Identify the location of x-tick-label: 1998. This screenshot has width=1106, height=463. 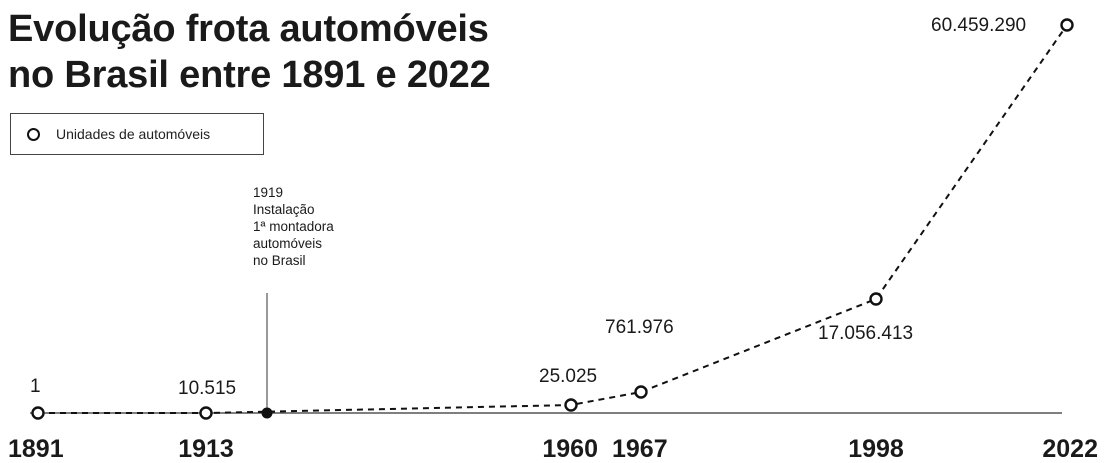
(876, 449).